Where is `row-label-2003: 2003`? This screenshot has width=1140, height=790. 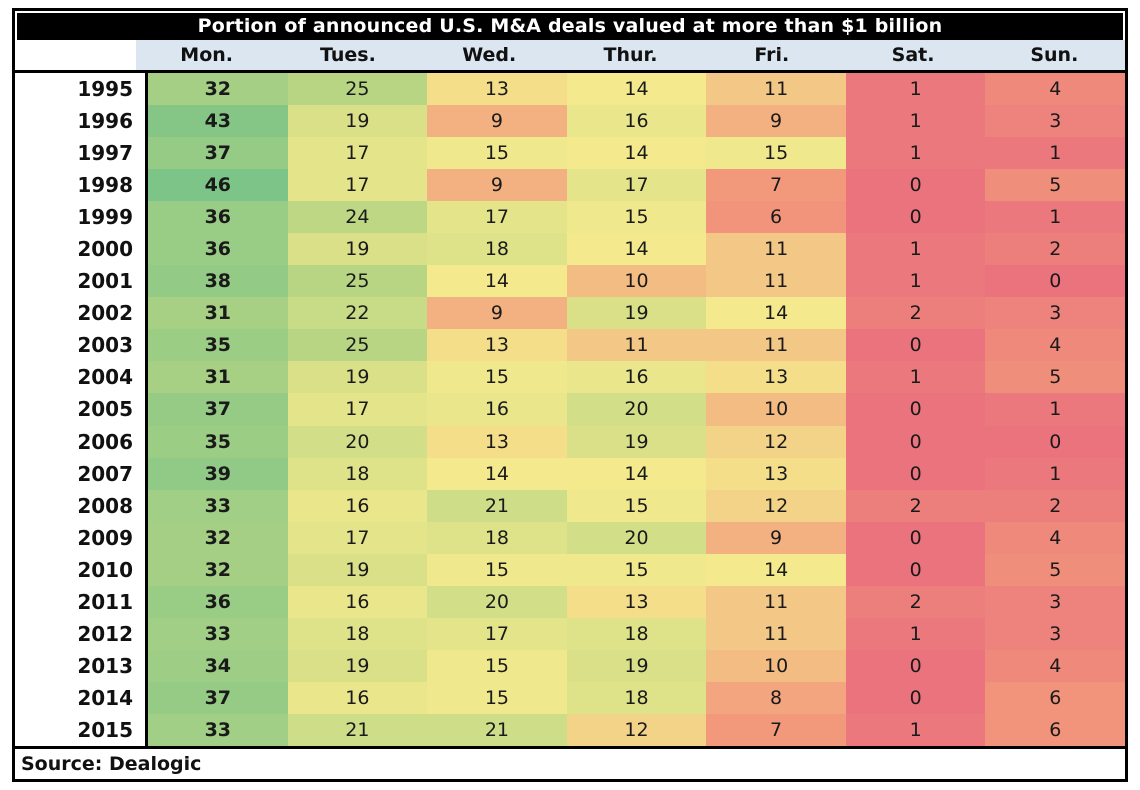
row-label-2003: 2003 is located at coordinates (81, 345).